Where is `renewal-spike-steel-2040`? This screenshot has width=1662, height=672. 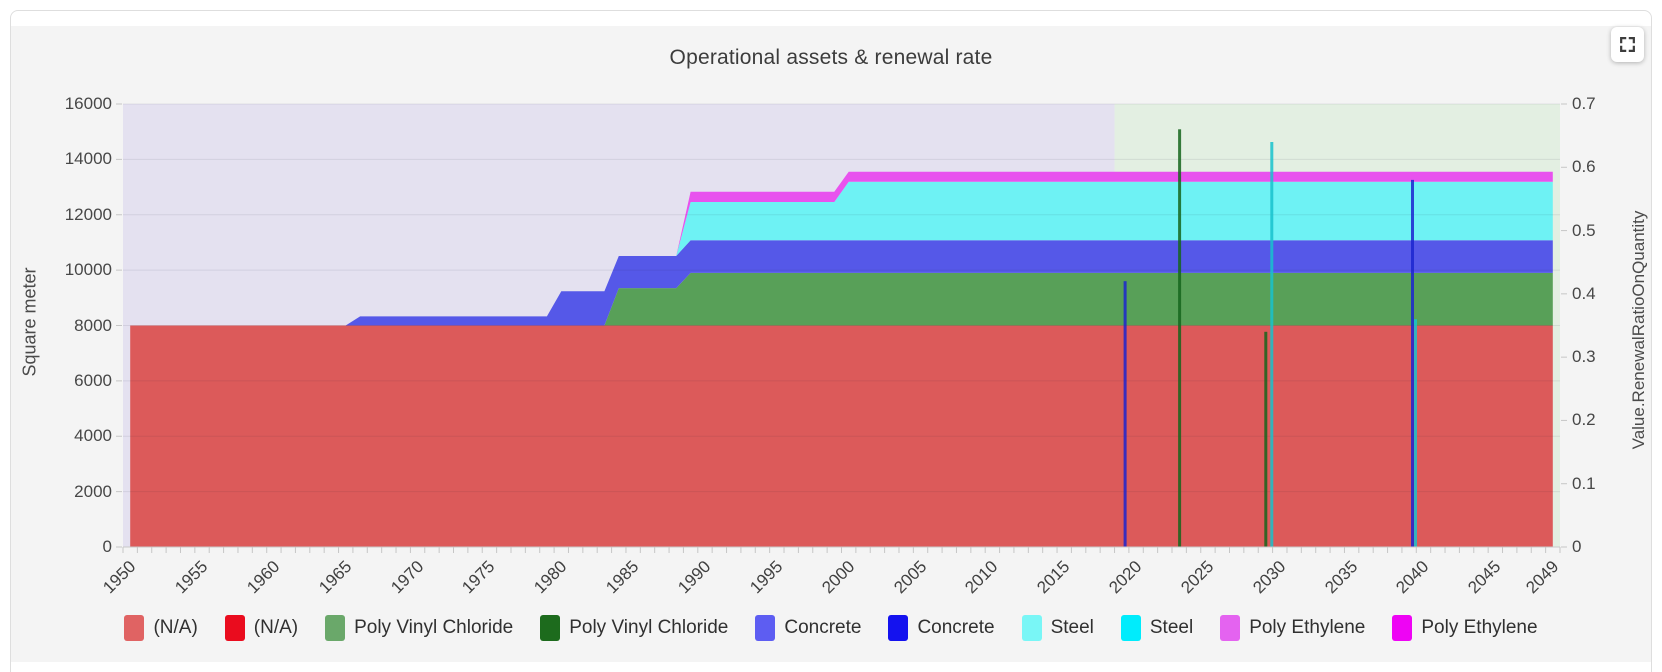
renewal-spike-steel-2040 is located at coordinates (1415, 433).